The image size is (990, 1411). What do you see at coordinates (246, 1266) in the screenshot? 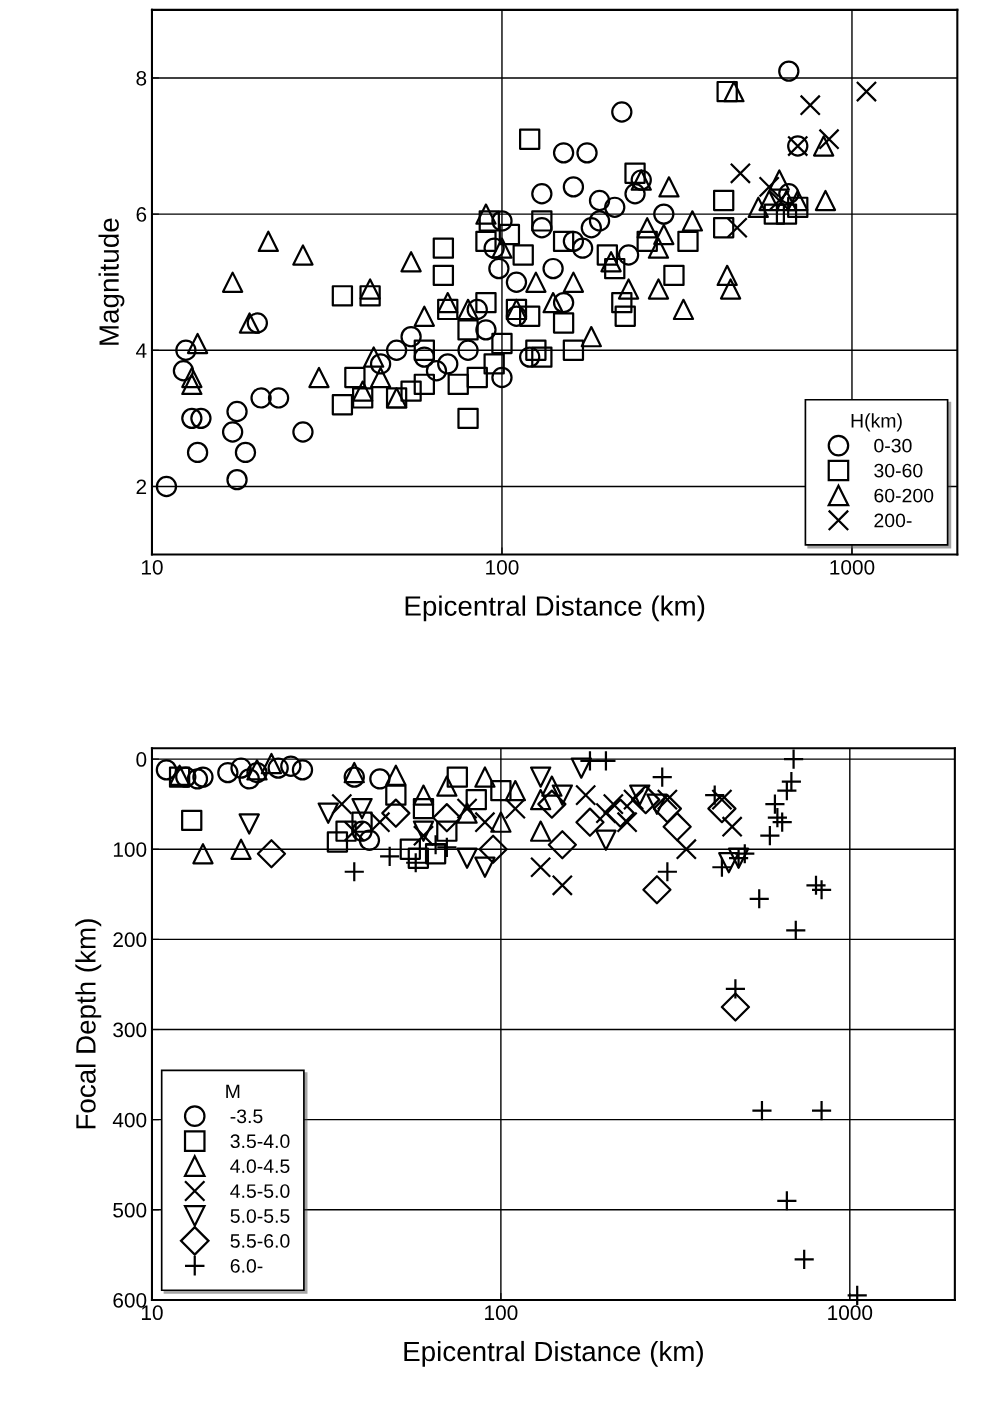
I see `legend-label: 6.0-` at bounding box center [246, 1266].